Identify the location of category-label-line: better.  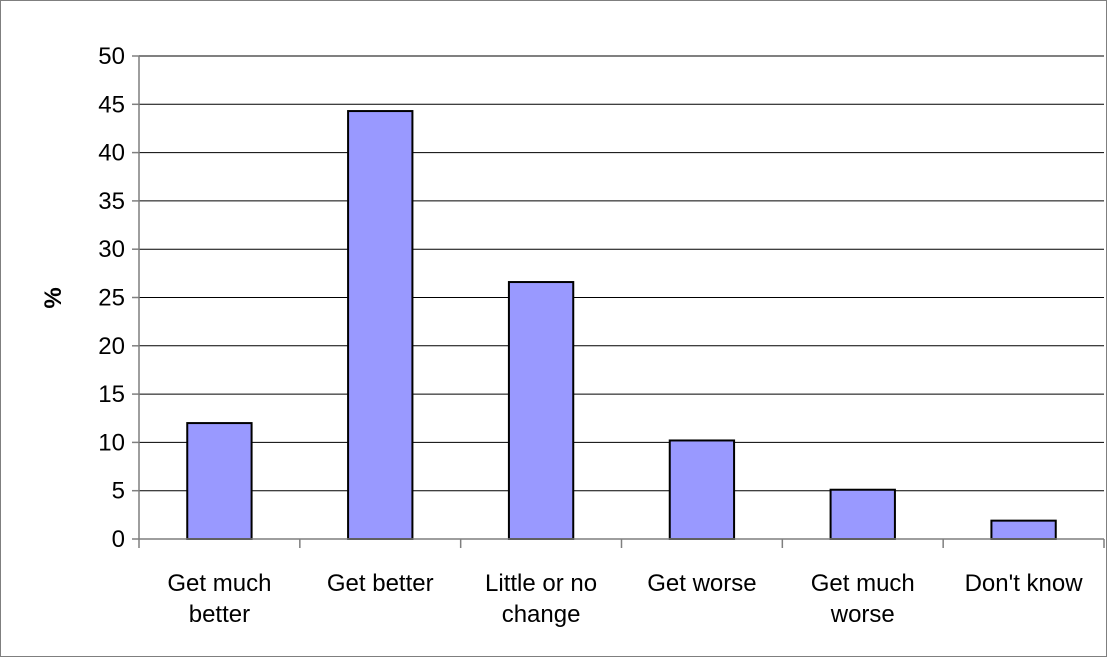
(219, 614).